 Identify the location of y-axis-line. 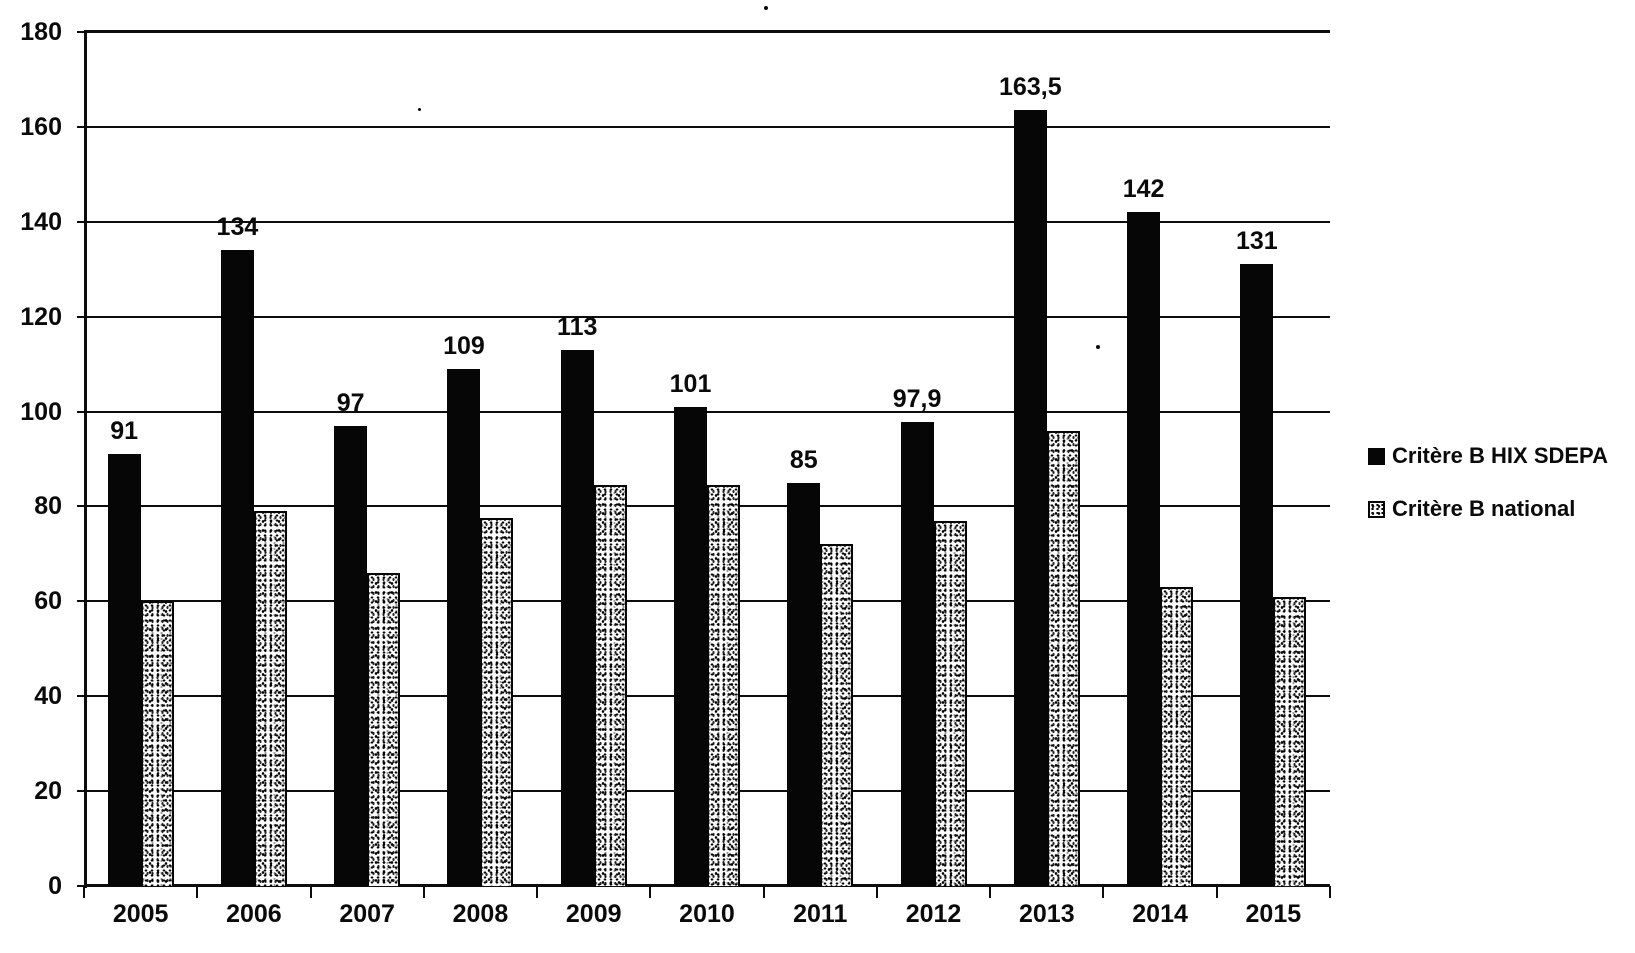
(85, 459).